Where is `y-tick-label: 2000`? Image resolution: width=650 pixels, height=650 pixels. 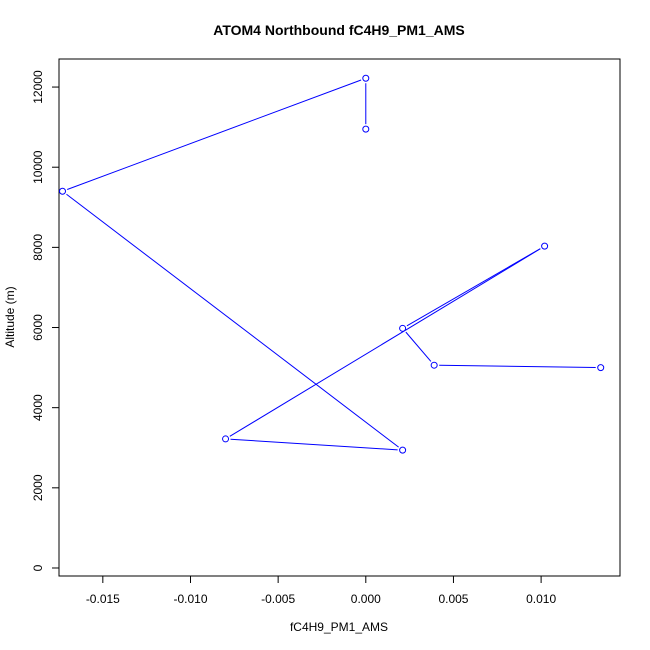 y-tick-label: 2000 is located at coordinates (38, 487).